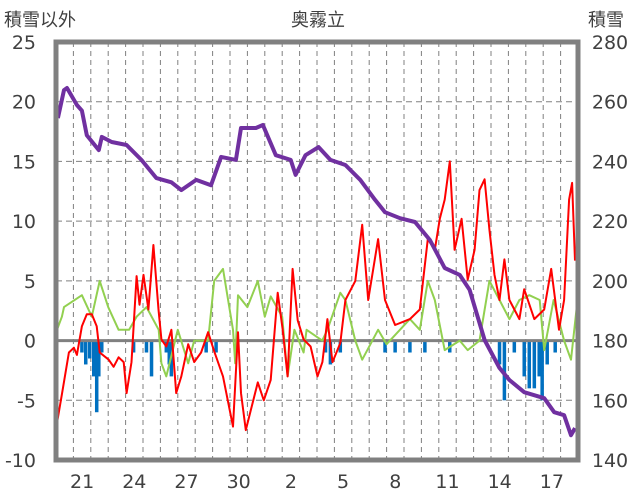  What do you see at coordinates (610, 222) in the screenshot?
I see `right-tick-label: 220` at bounding box center [610, 222].